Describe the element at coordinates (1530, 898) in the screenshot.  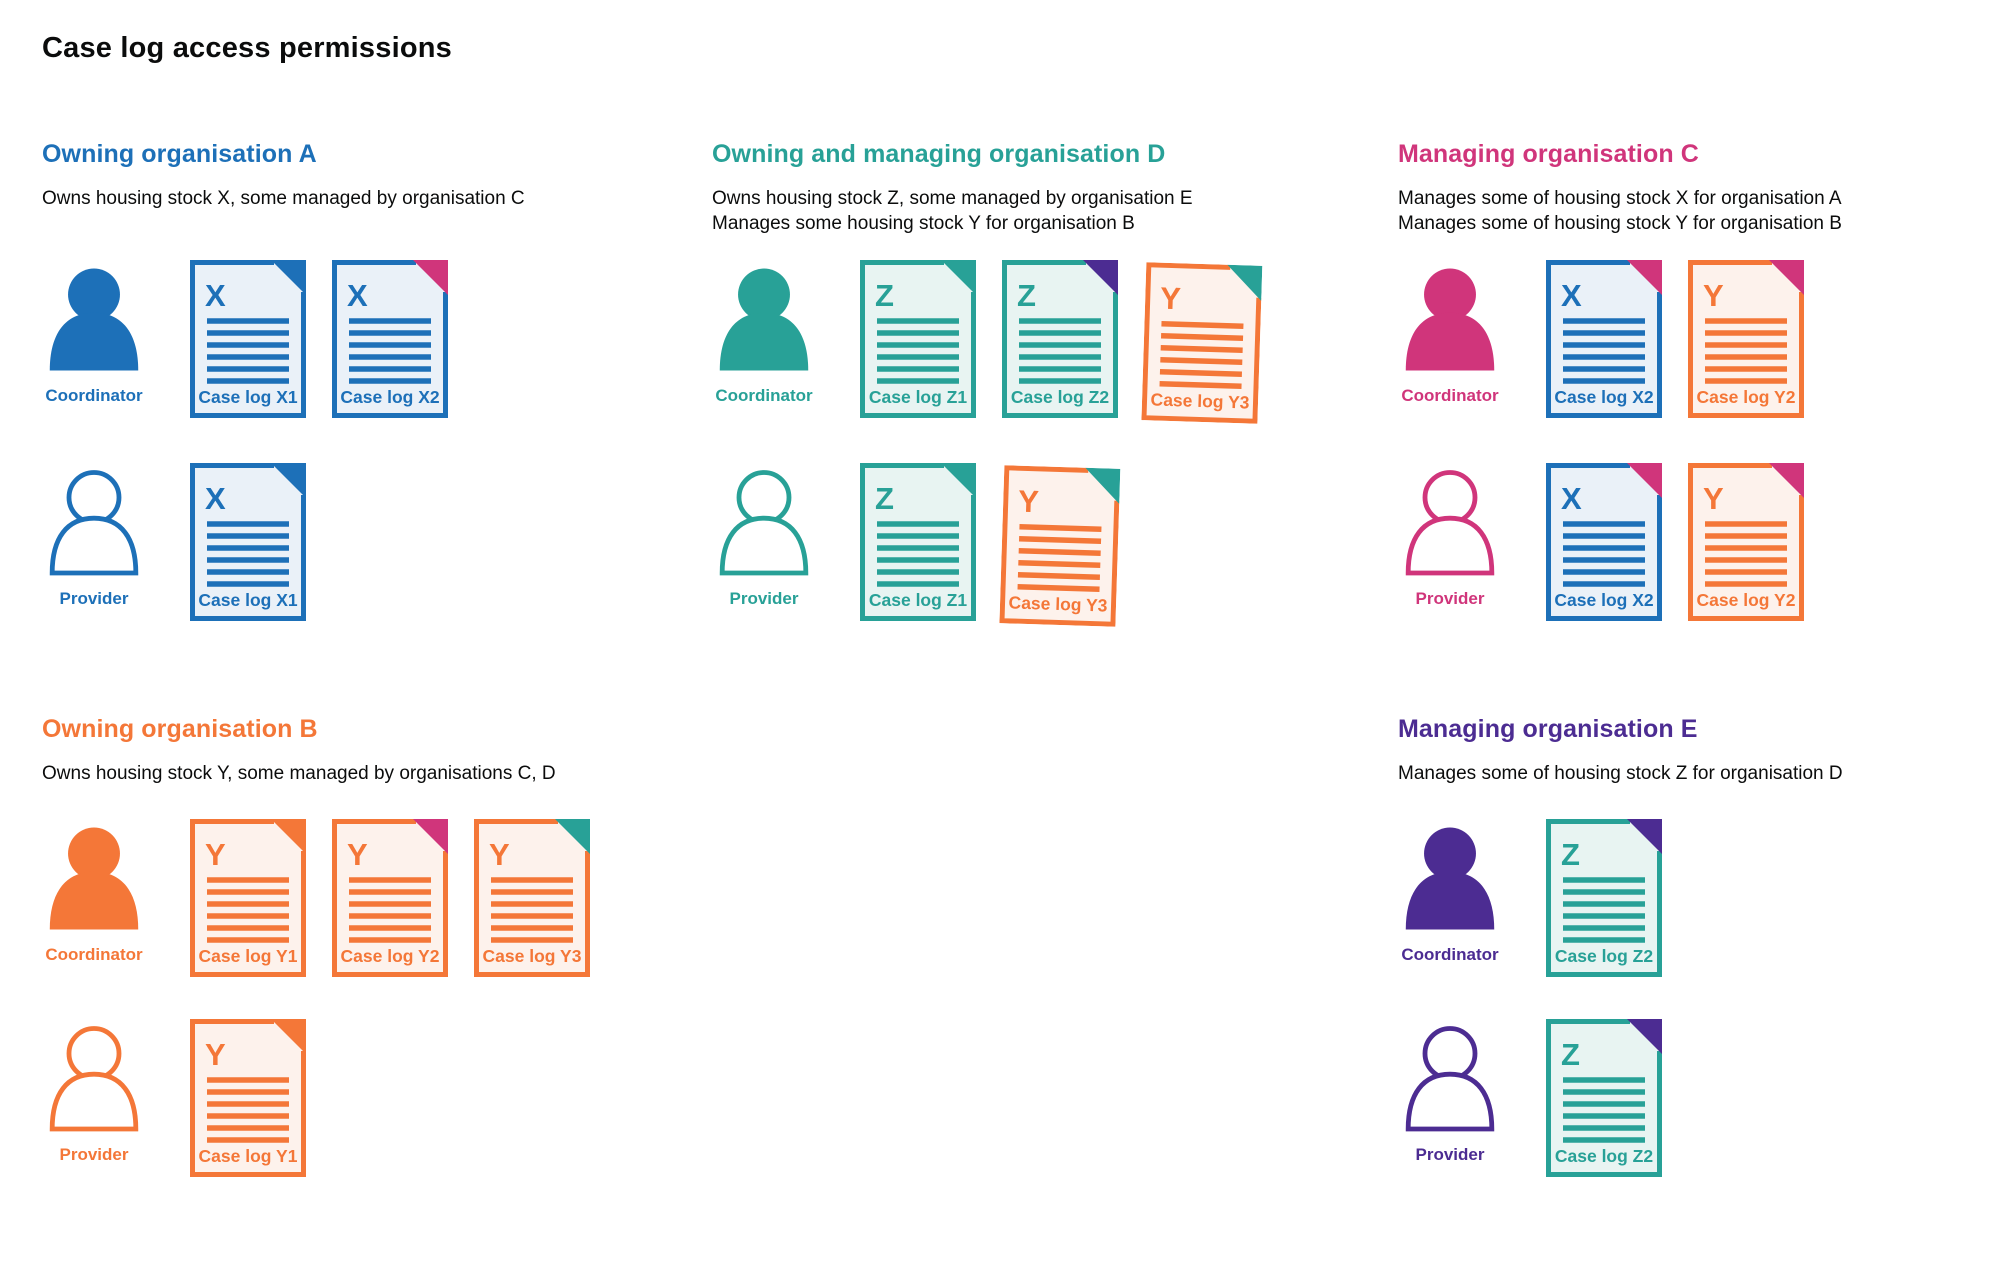
I see `coordinator-row: Coordinator Z Case log Z2` at that location.